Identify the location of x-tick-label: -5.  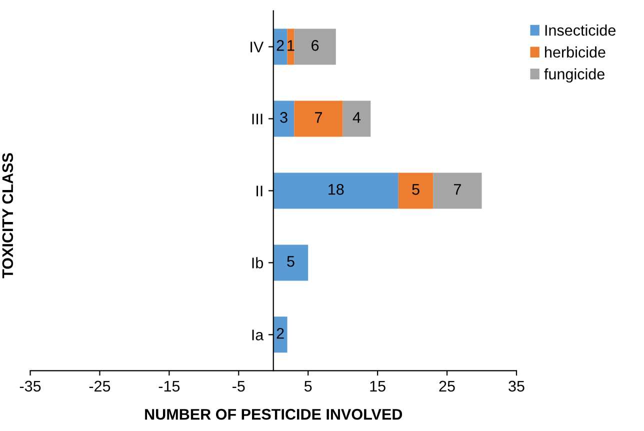
(238, 386).